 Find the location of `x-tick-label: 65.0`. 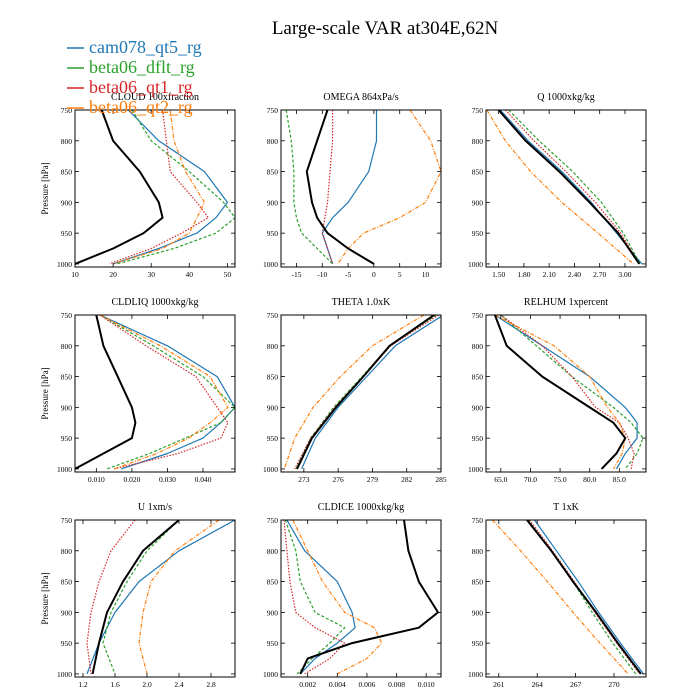

x-tick-label: 65.0 is located at coordinates (500, 479).